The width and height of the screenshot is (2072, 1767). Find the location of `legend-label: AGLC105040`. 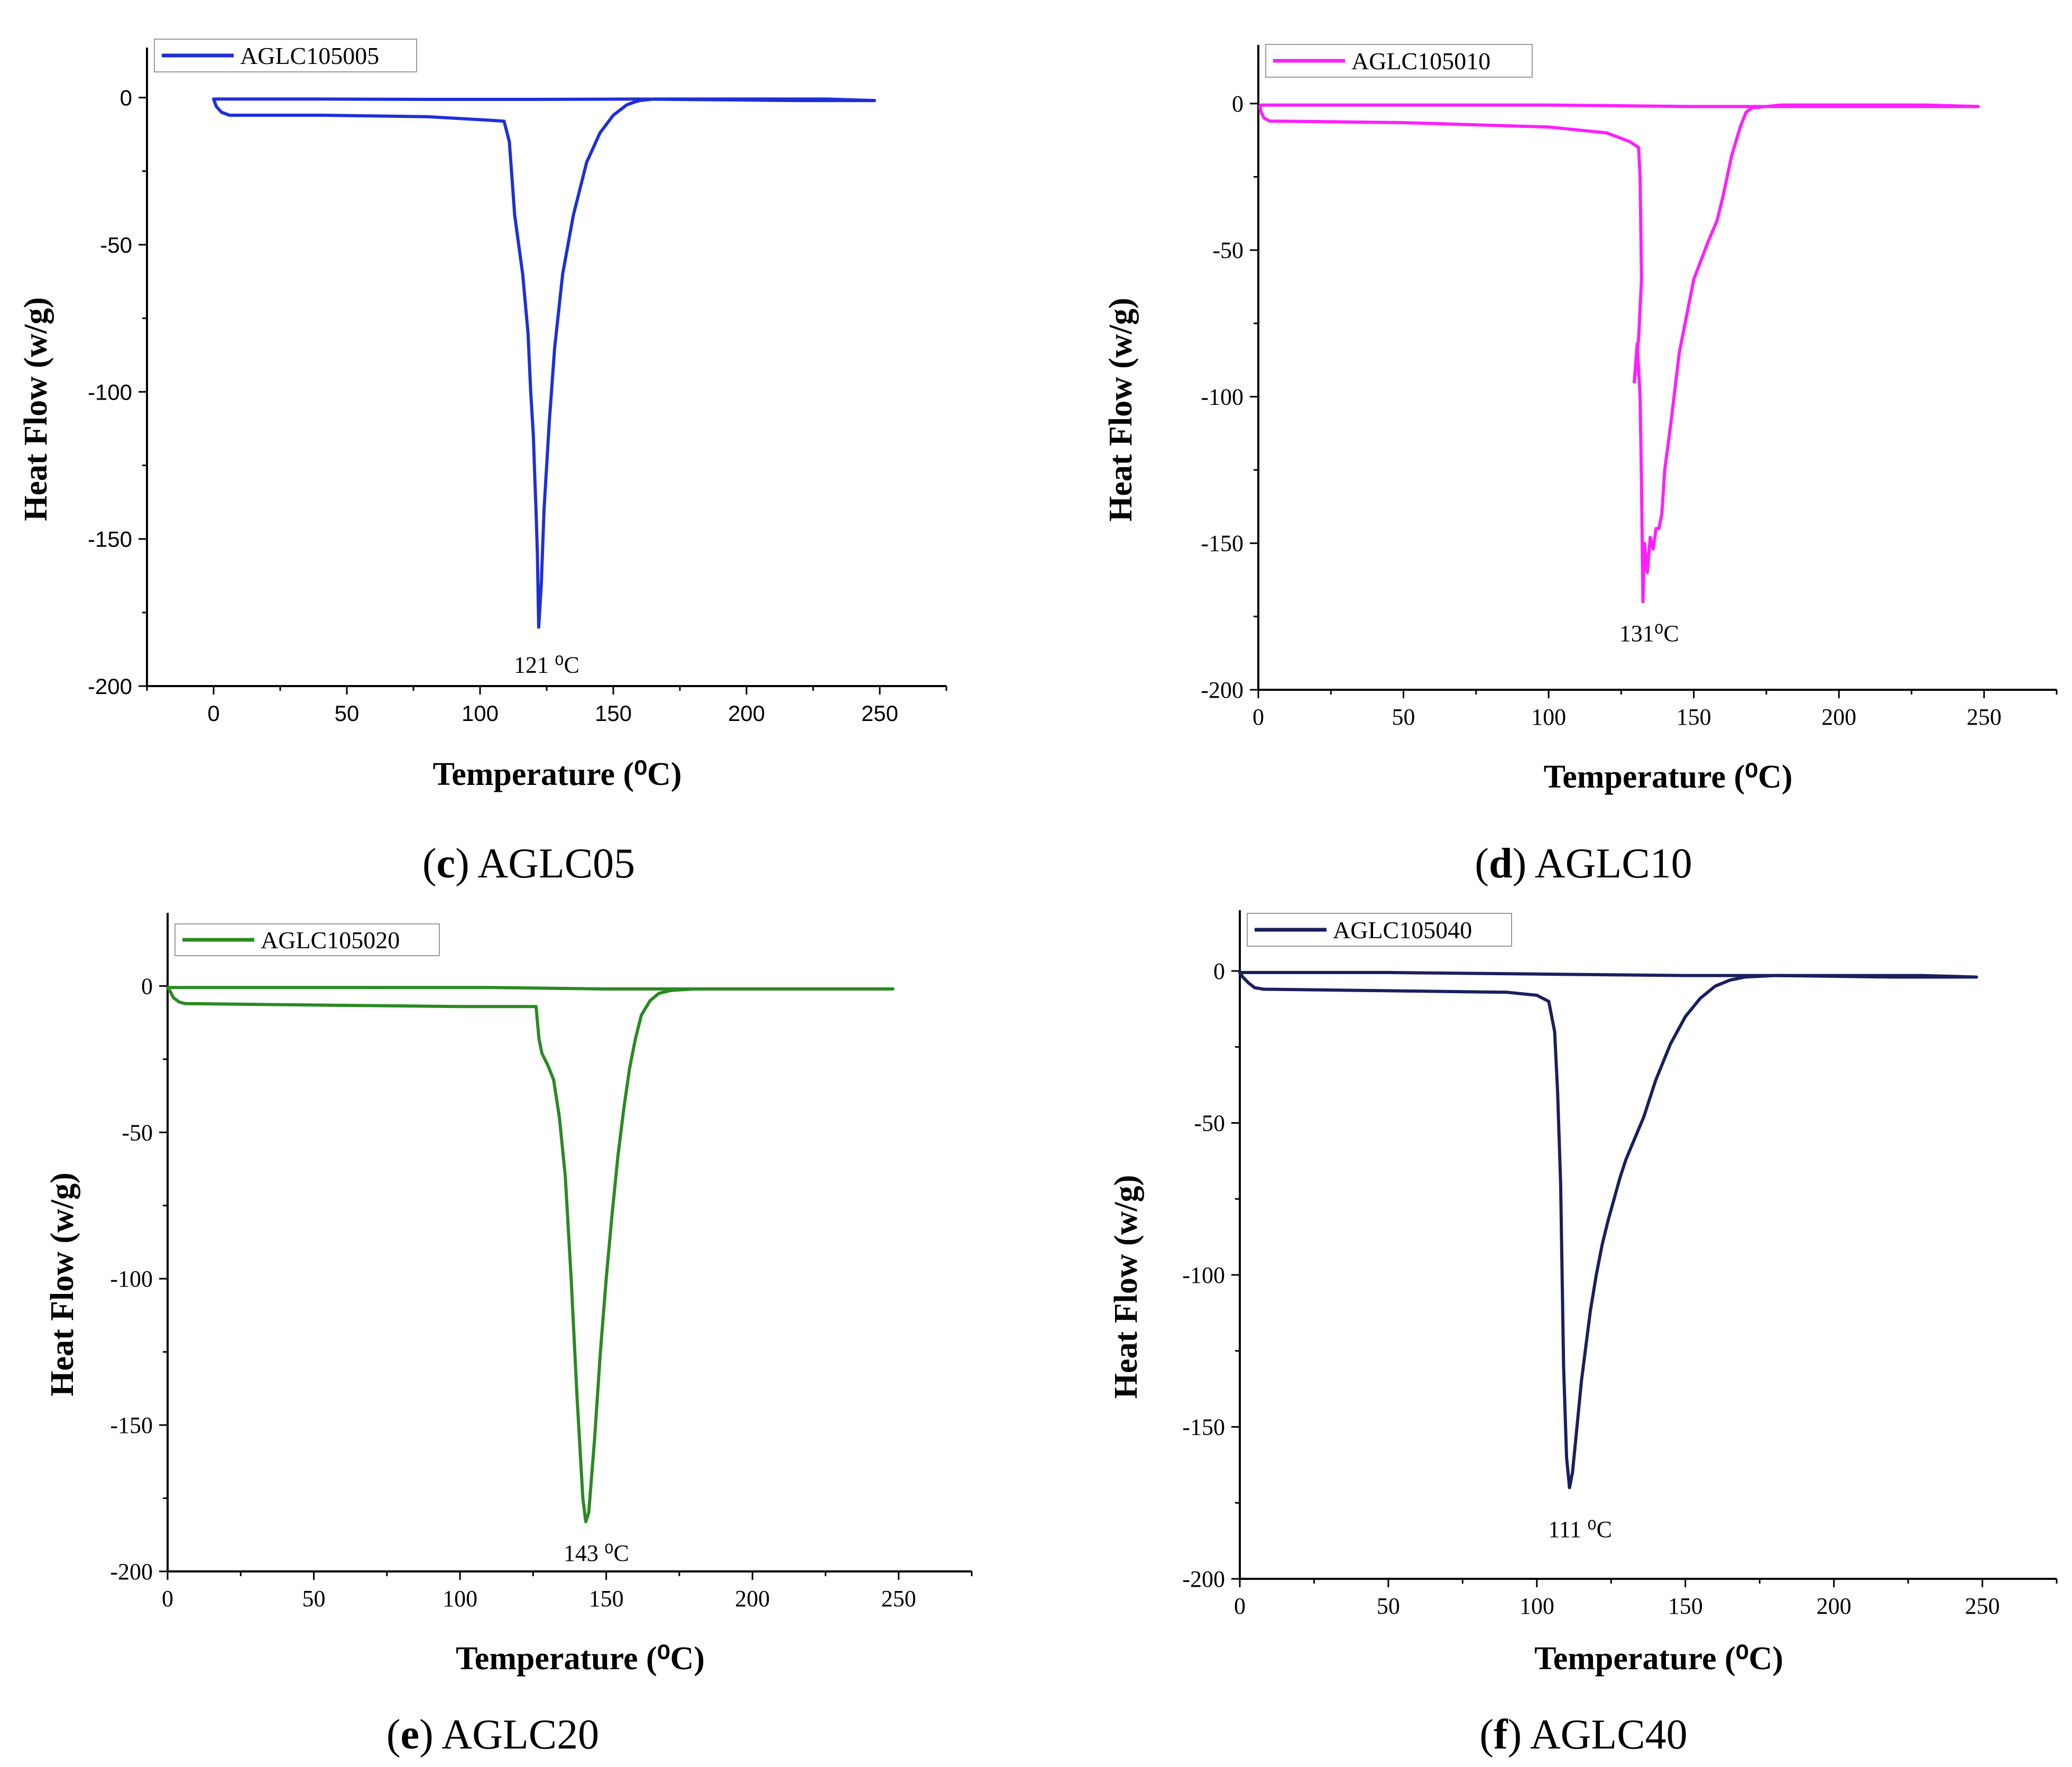

legend-label: AGLC105040 is located at coordinates (1402, 930).